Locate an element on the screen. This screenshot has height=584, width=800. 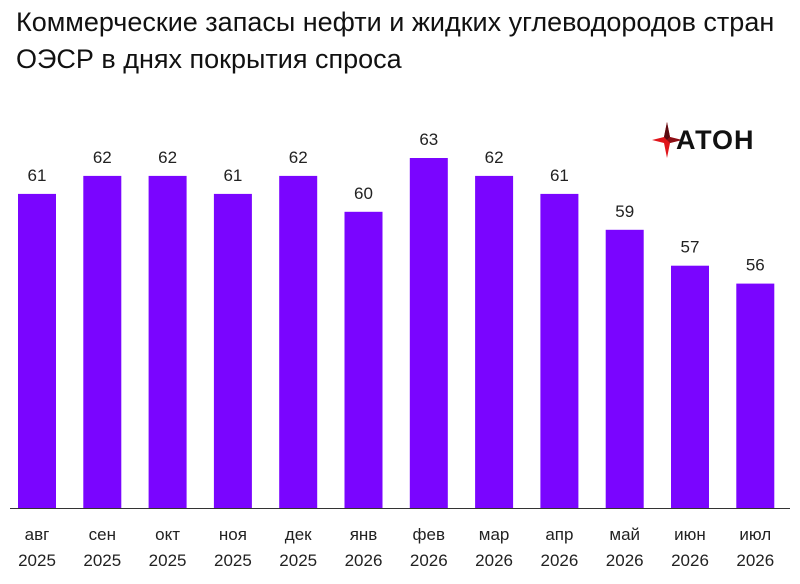
aton-logo: АТОН is located at coordinates (717, 140).